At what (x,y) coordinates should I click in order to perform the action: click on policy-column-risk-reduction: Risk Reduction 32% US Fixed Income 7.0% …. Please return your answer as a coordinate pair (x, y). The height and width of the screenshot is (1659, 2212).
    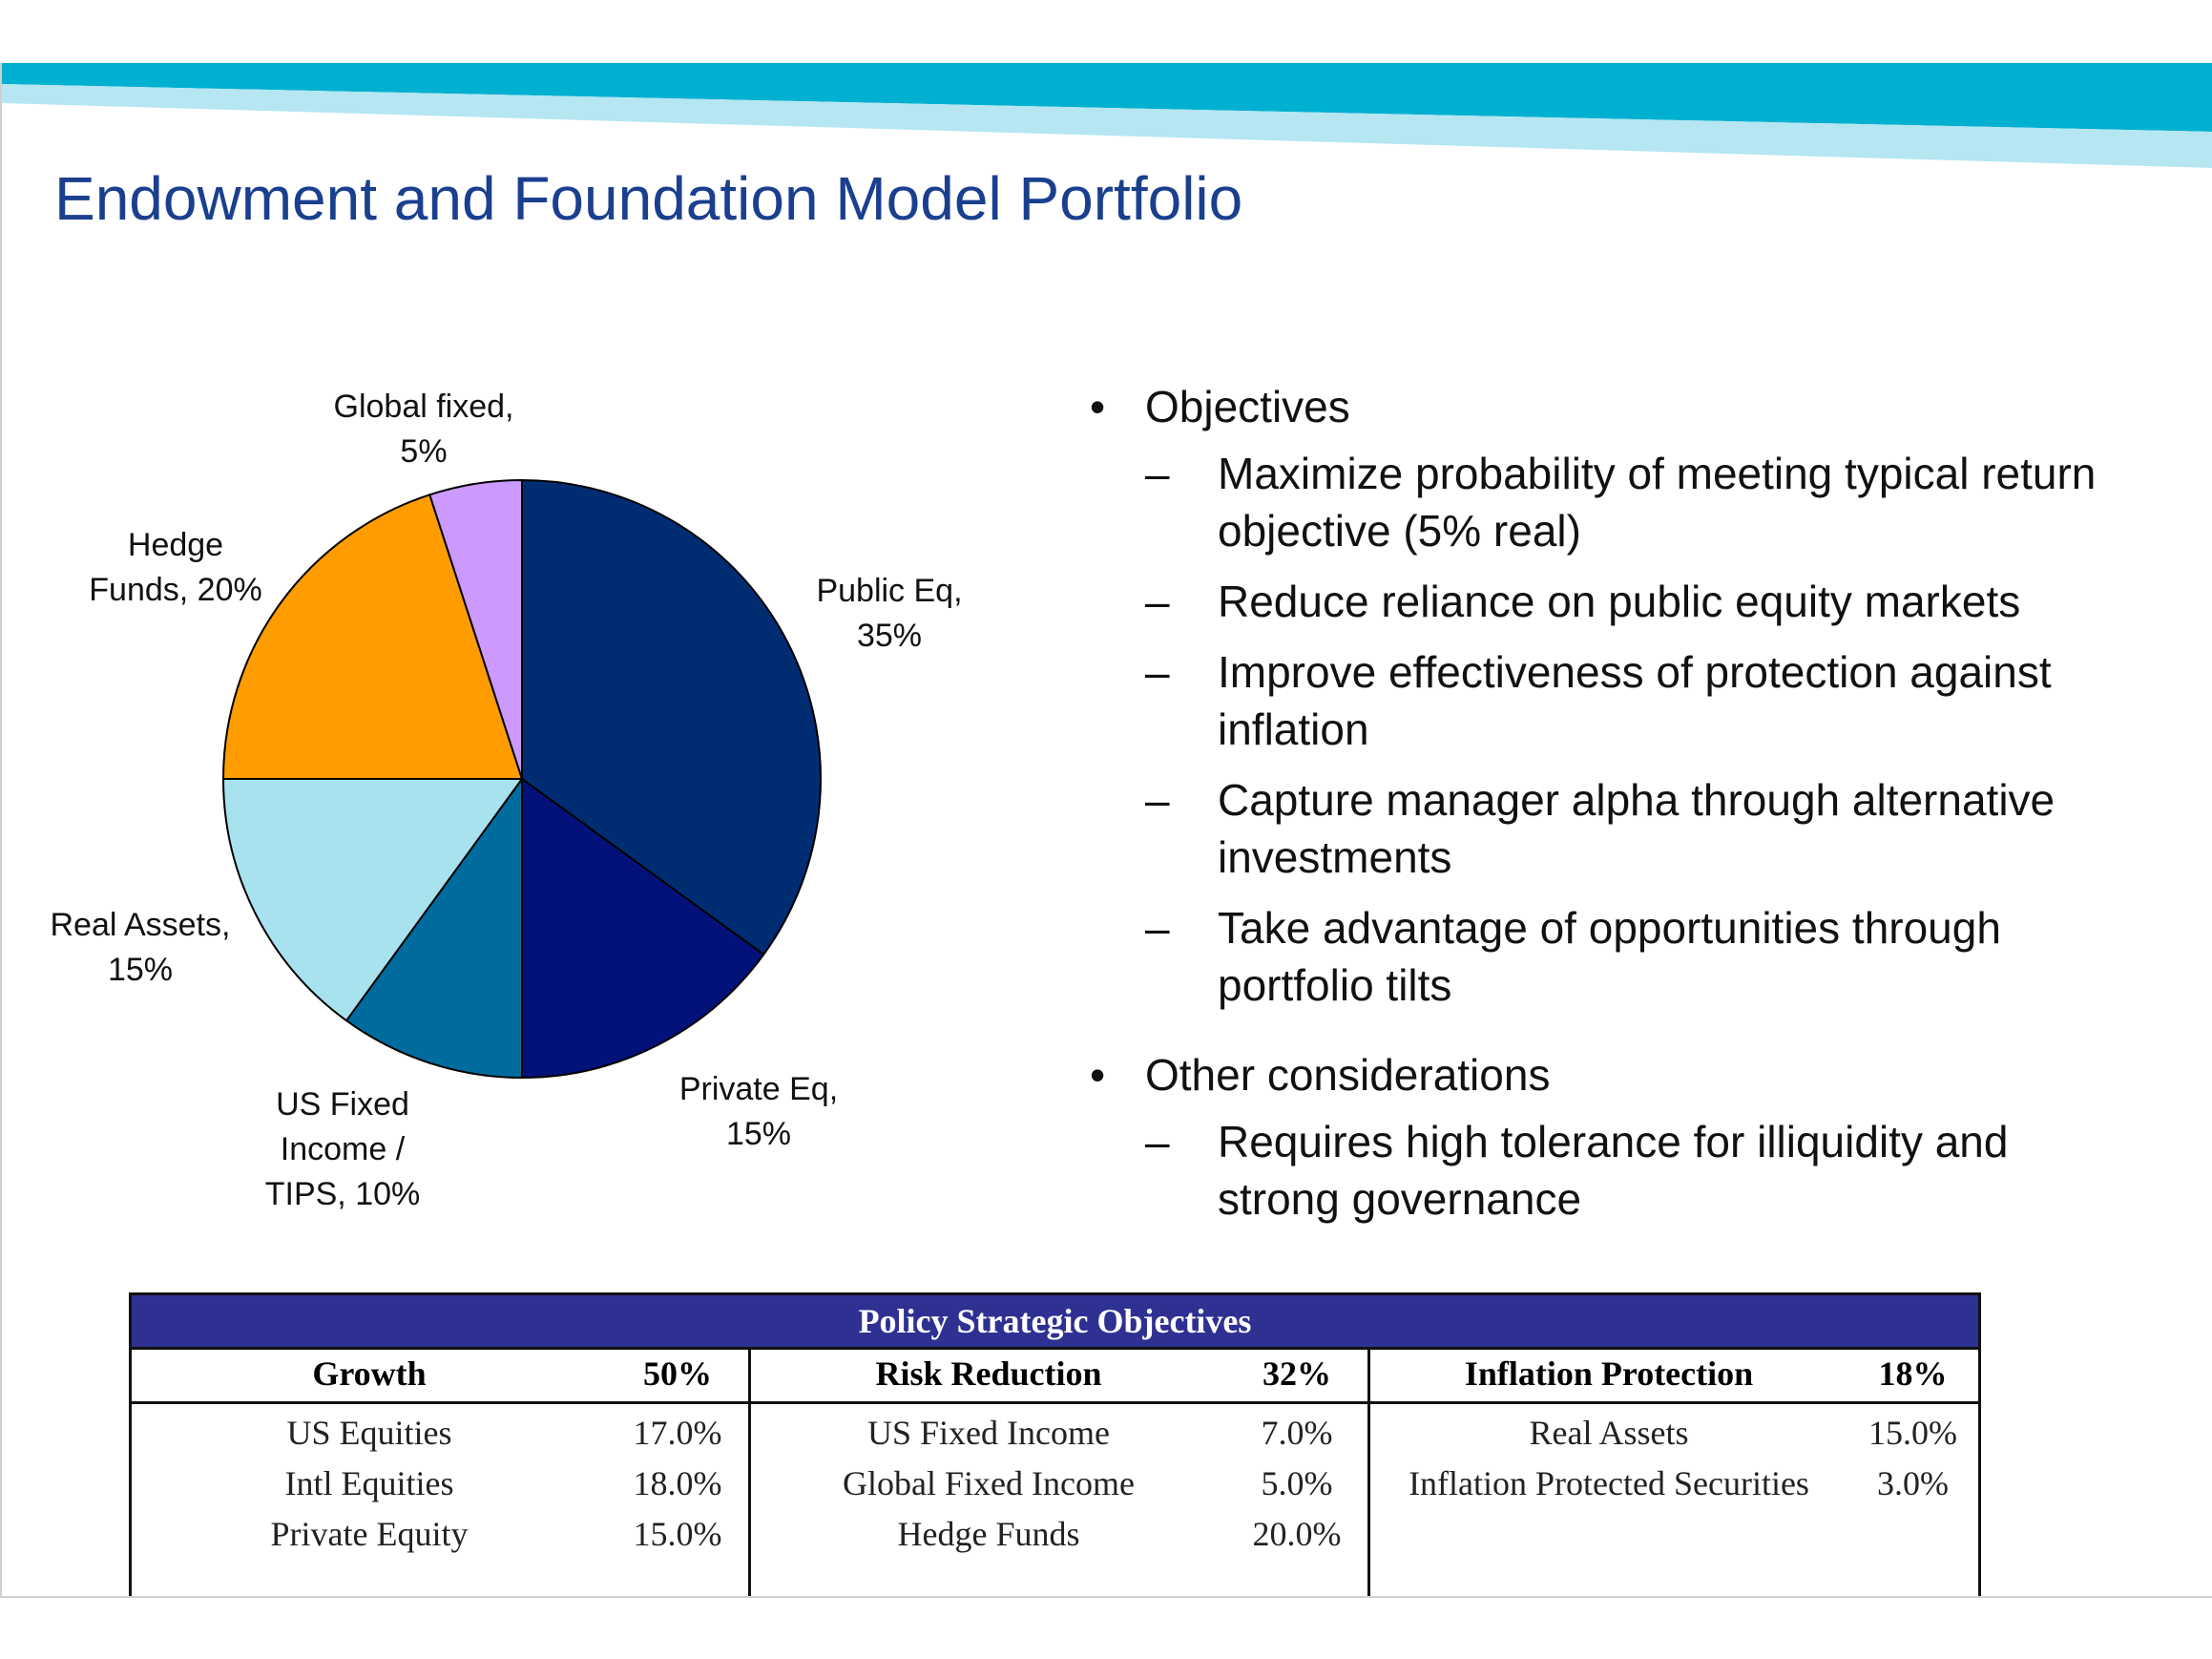
    Looking at the image, I should click on (1061, 1472).